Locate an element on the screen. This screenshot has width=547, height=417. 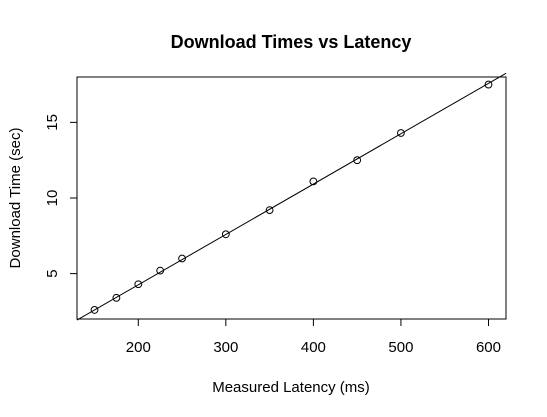
x-tick-label: 600 is located at coordinates (488, 347).